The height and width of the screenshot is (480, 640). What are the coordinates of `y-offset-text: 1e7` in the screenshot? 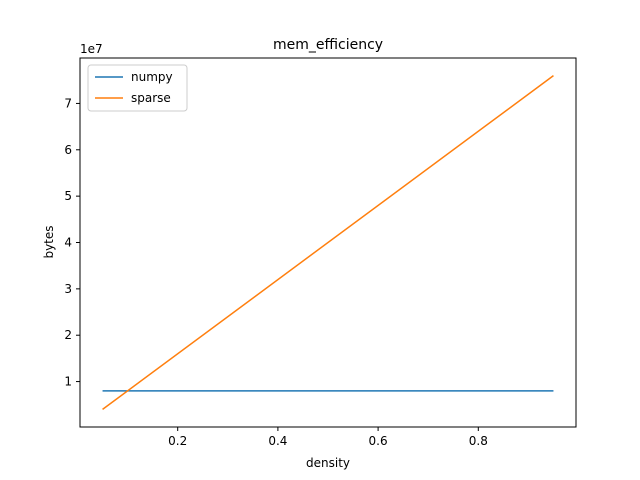 It's located at (91, 49).